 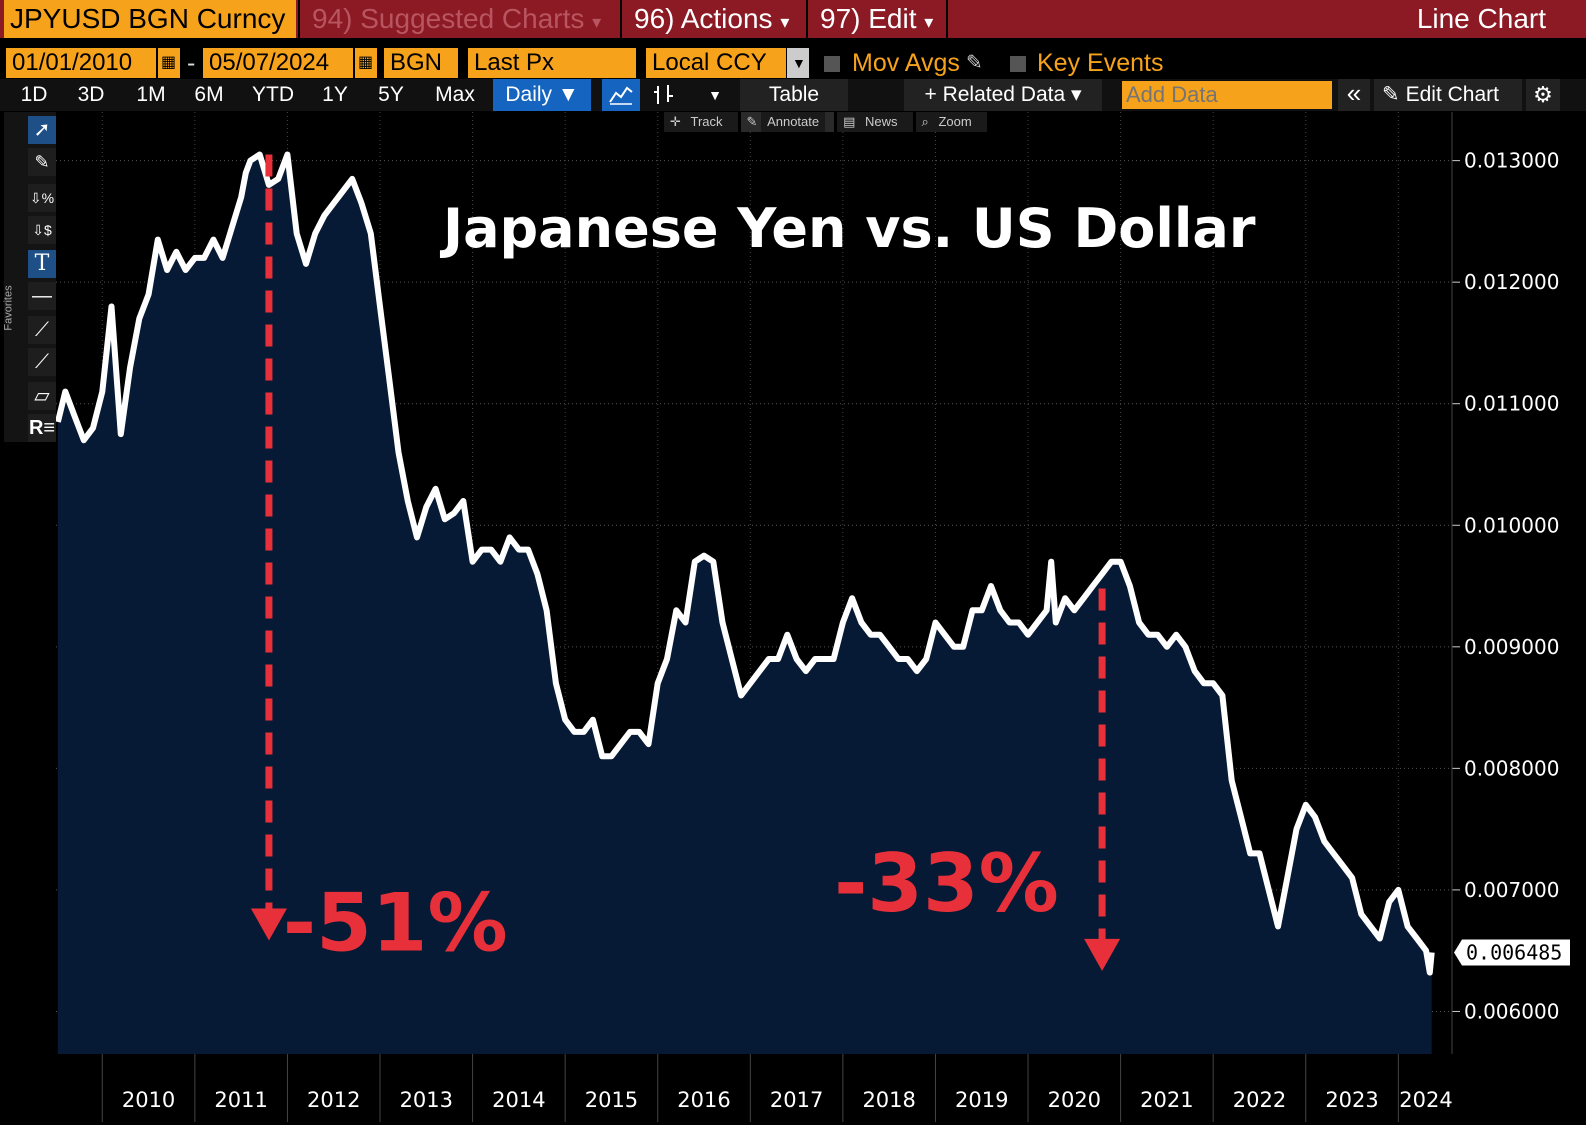 What do you see at coordinates (868, 18) in the screenshot?
I see `edit-label: 97) Edit` at bounding box center [868, 18].